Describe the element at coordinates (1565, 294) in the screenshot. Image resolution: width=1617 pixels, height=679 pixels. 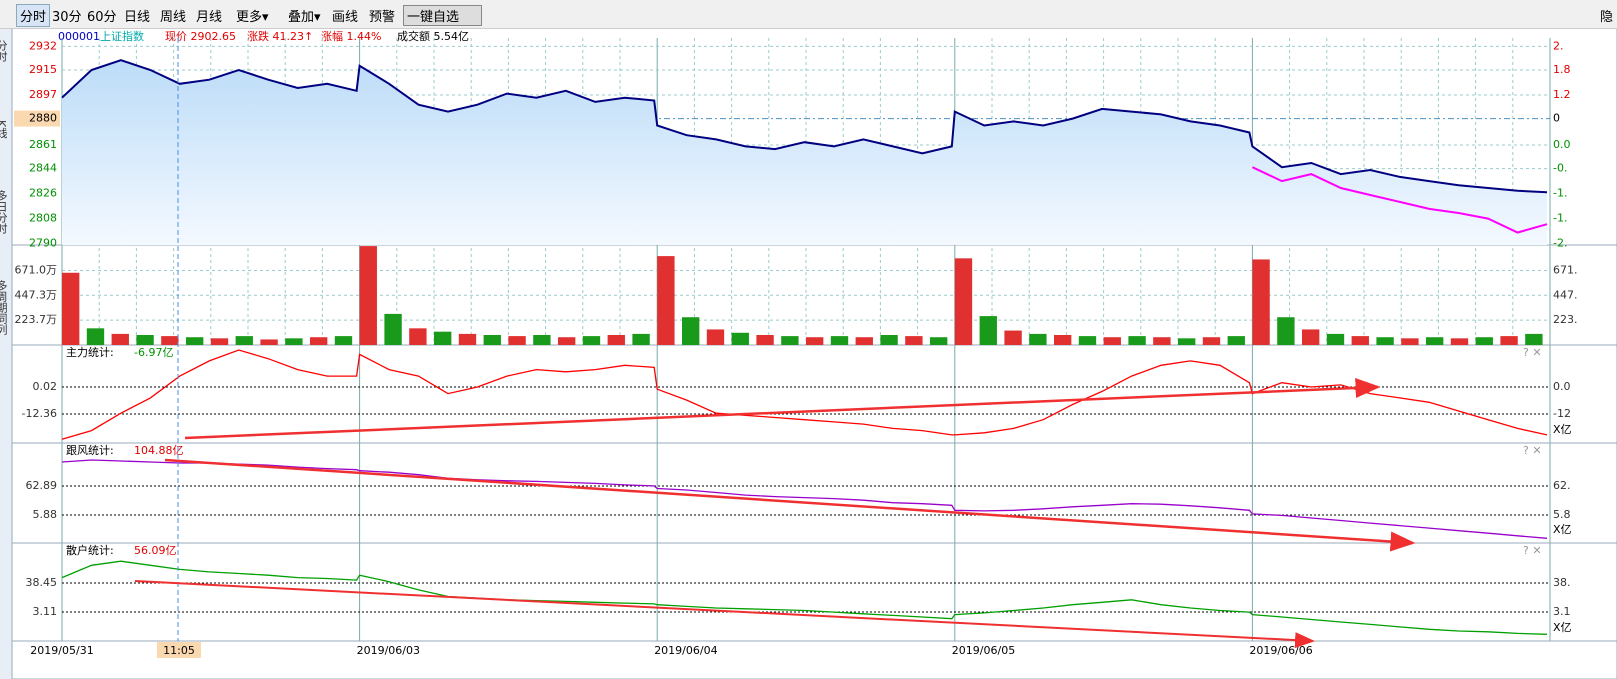
I see `y-right-label: 447.` at that location.